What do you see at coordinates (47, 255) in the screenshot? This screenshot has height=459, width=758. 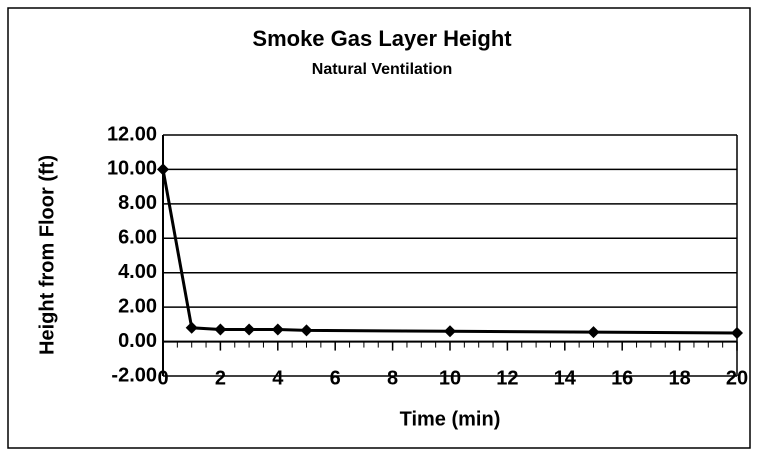 I see `y-axis-label: Height from Floor (ft)` at bounding box center [47, 255].